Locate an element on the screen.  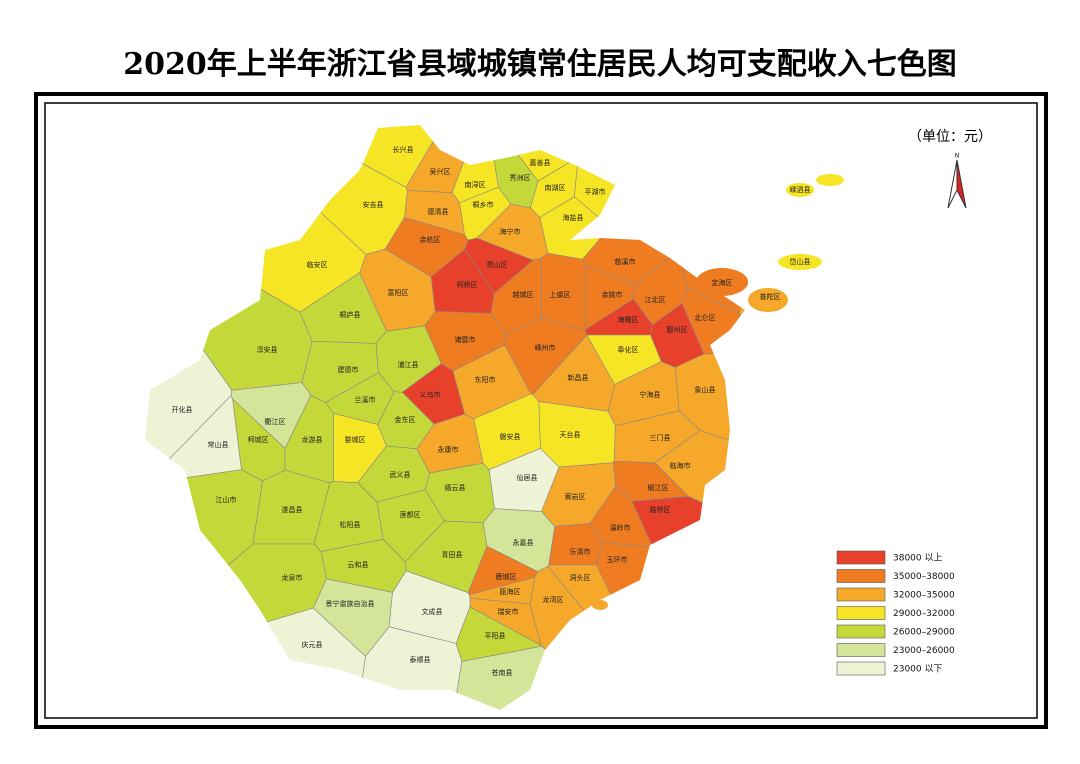
north-arrow: N is located at coordinates (957, 181).